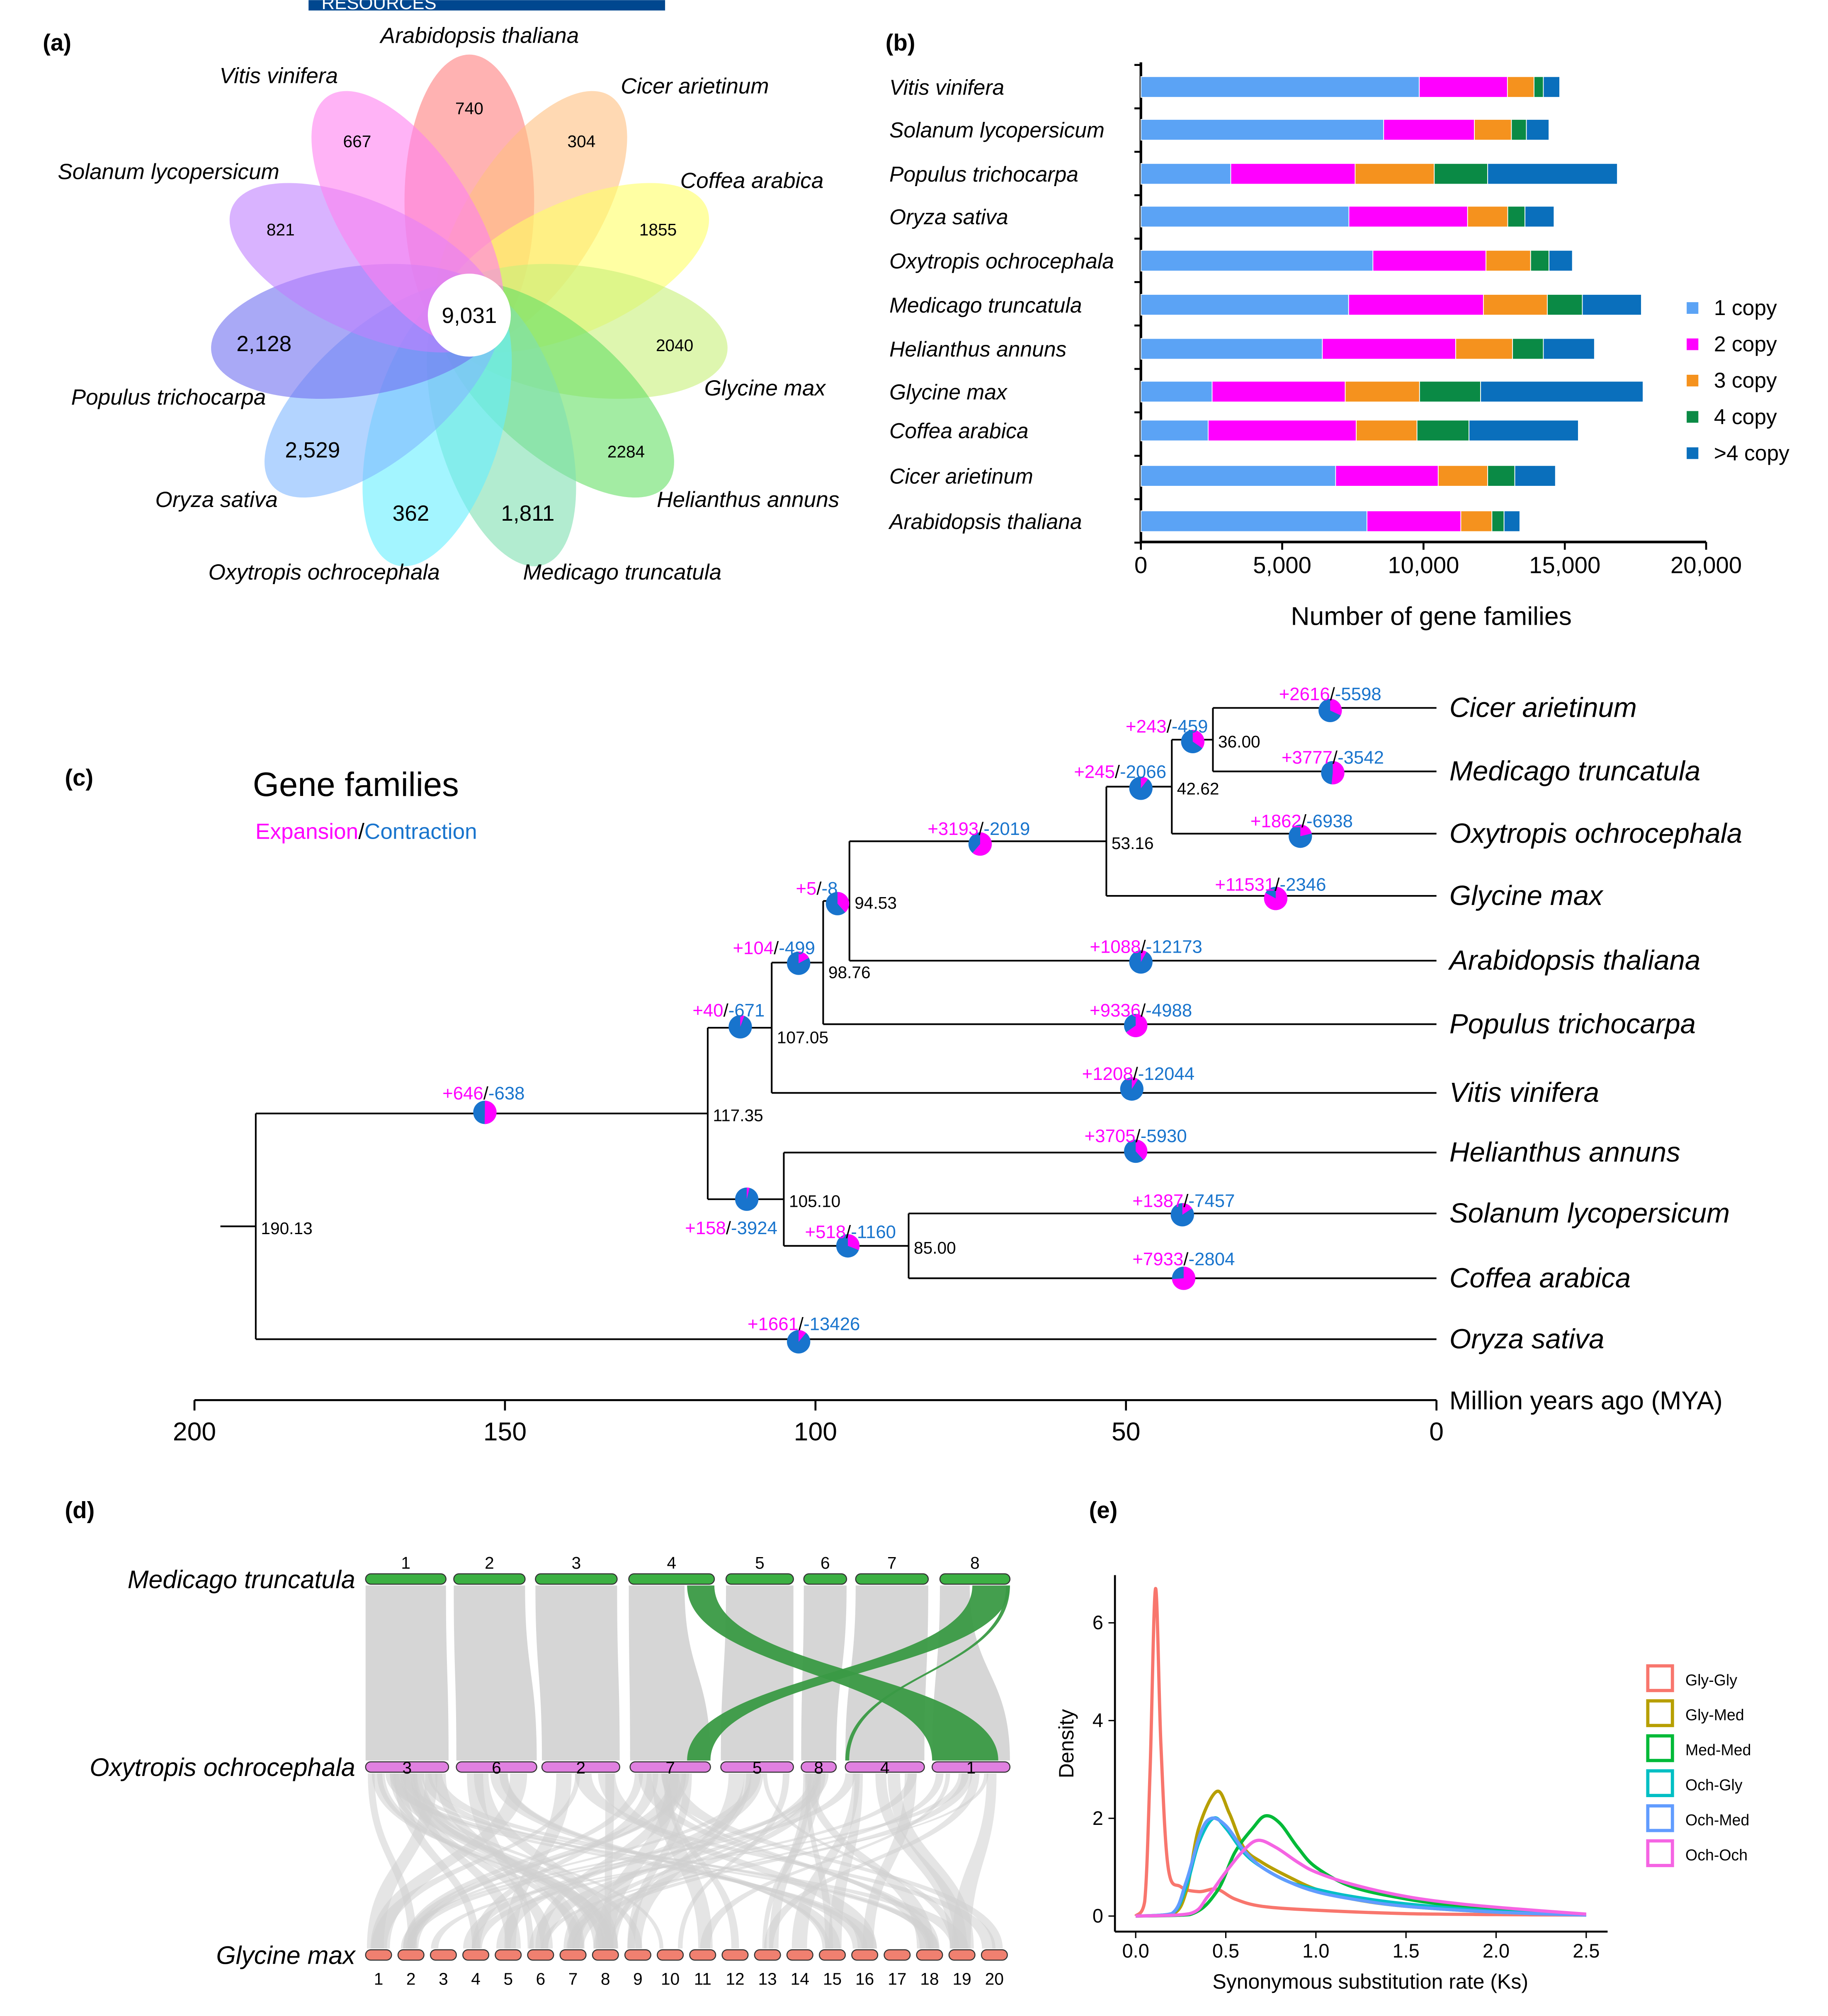 The height and width of the screenshot is (2016, 1828). I want to click on branch-change-label: +518/-1160, so click(851, 1232).